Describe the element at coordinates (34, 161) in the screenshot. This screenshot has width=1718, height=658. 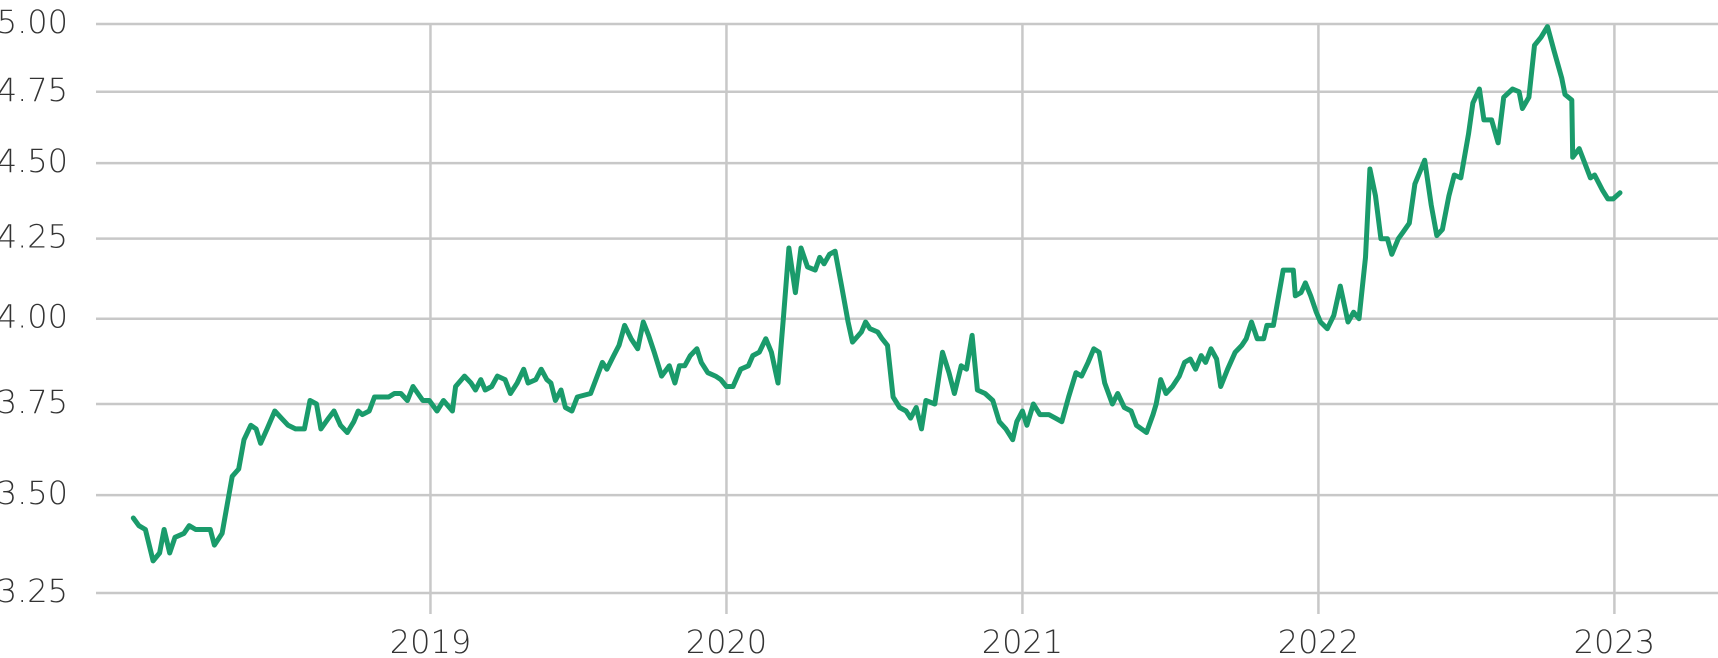
I see `y-tick-label: 4.50` at that location.